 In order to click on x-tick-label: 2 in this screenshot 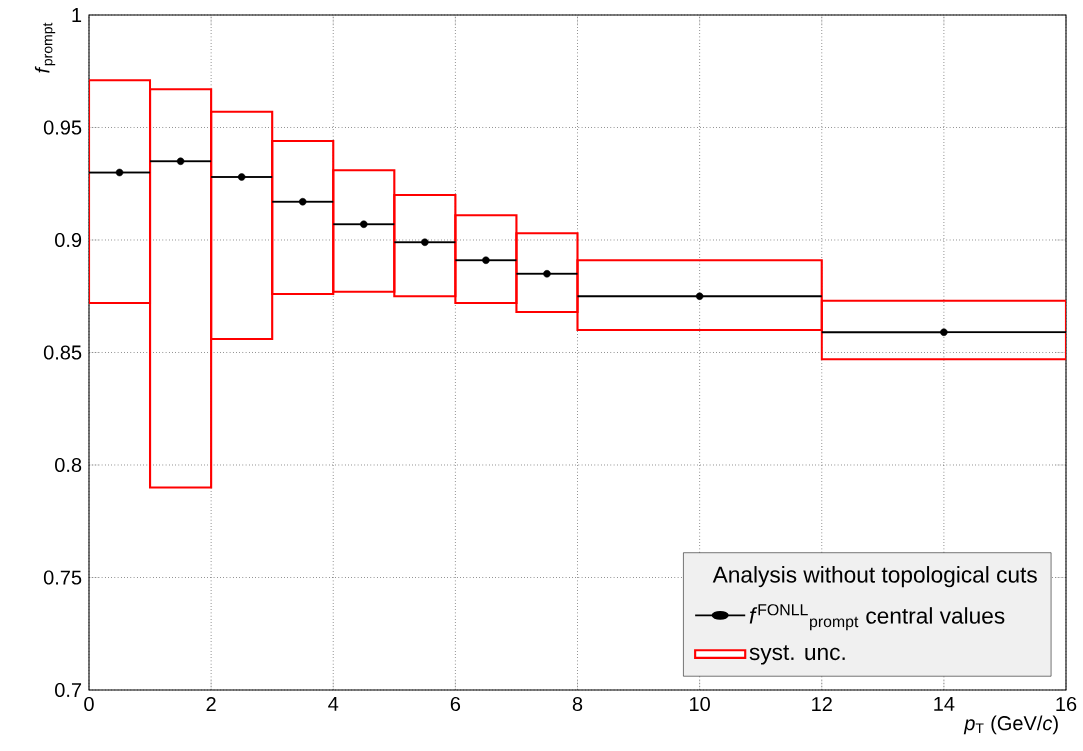, I will do `click(211, 703)`.